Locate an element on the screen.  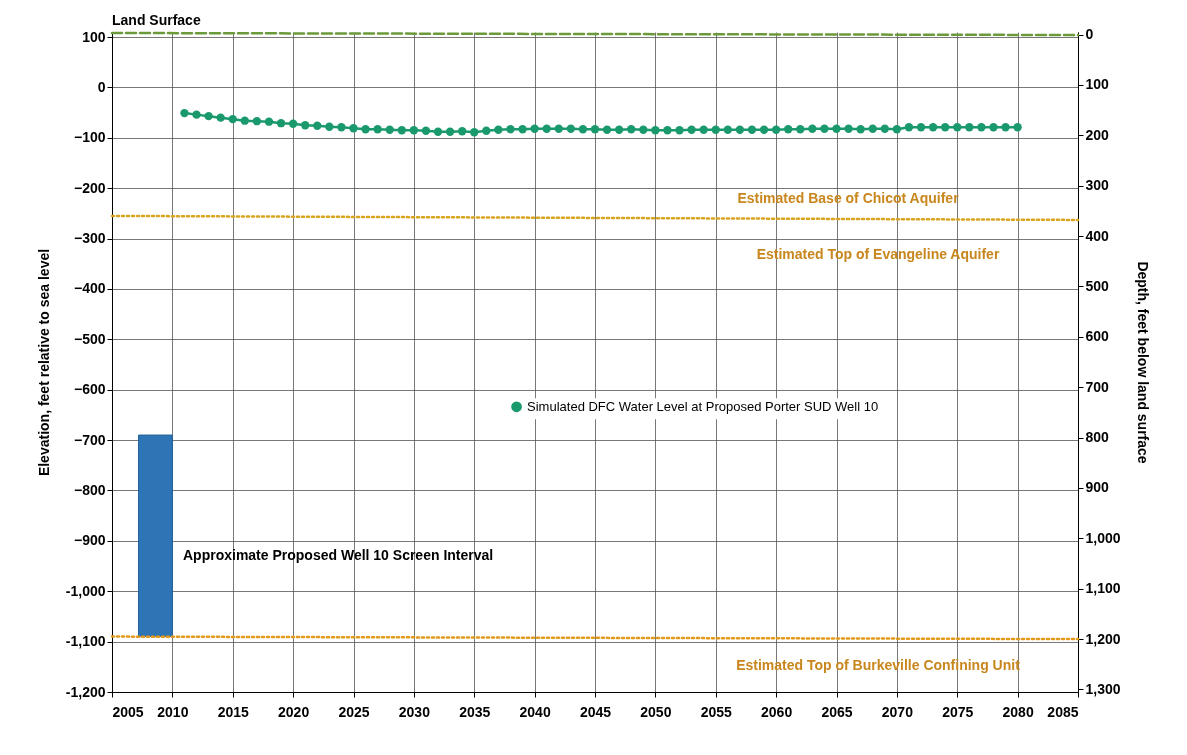
x-tick-label: 2070 is located at coordinates (897, 711).